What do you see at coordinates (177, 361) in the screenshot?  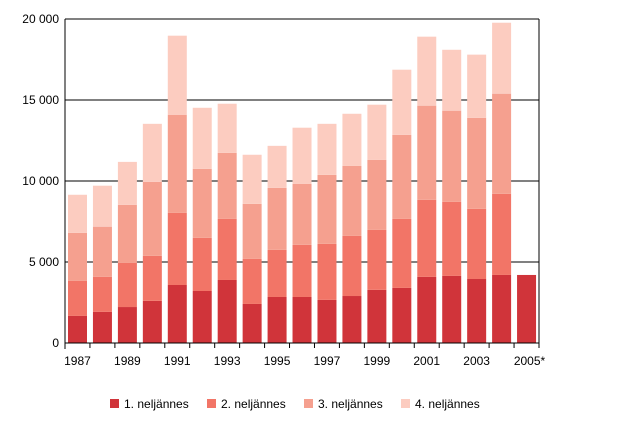 I see `x-tick-label: 1991` at bounding box center [177, 361].